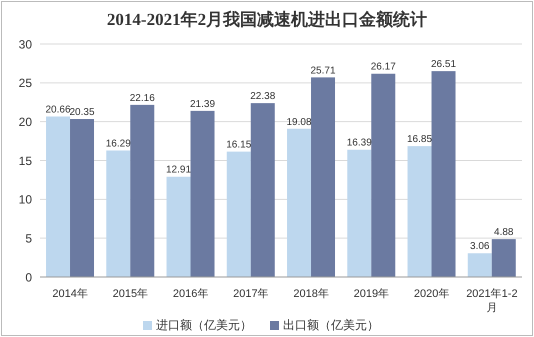 The image size is (534, 337). Describe the element at coordinates (58, 110) in the screenshot. I see `data-label: 20.66` at that location.